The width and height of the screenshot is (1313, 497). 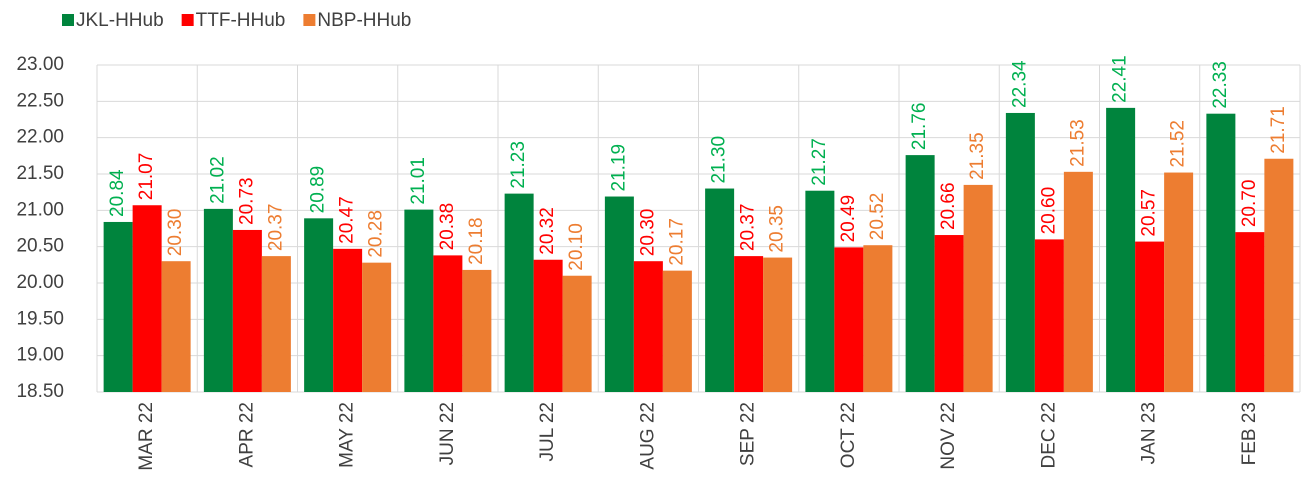 What do you see at coordinates (40, 355) in the screenshot?
I see `y-tick-label: 19.00` at bounding box center [40, 355].